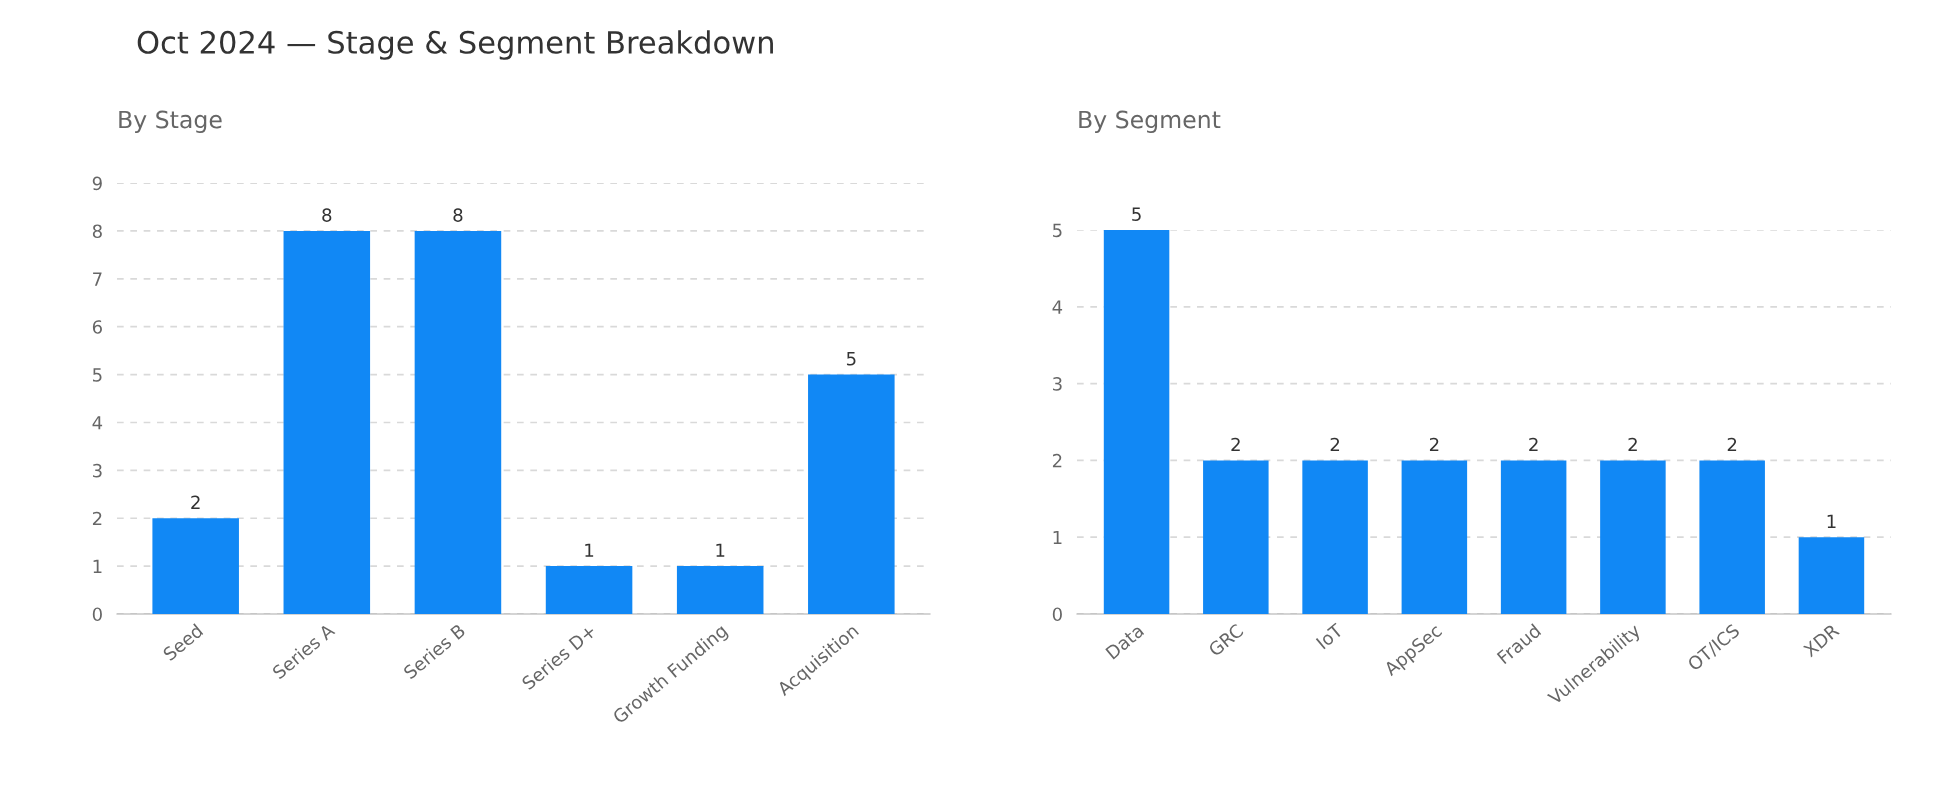 Image resolution: width=1950 pixels, height=810 pixels. Describe the element at coordinates (97, 327) in the screenshot. I see `y-tick-label: 6` at that location.